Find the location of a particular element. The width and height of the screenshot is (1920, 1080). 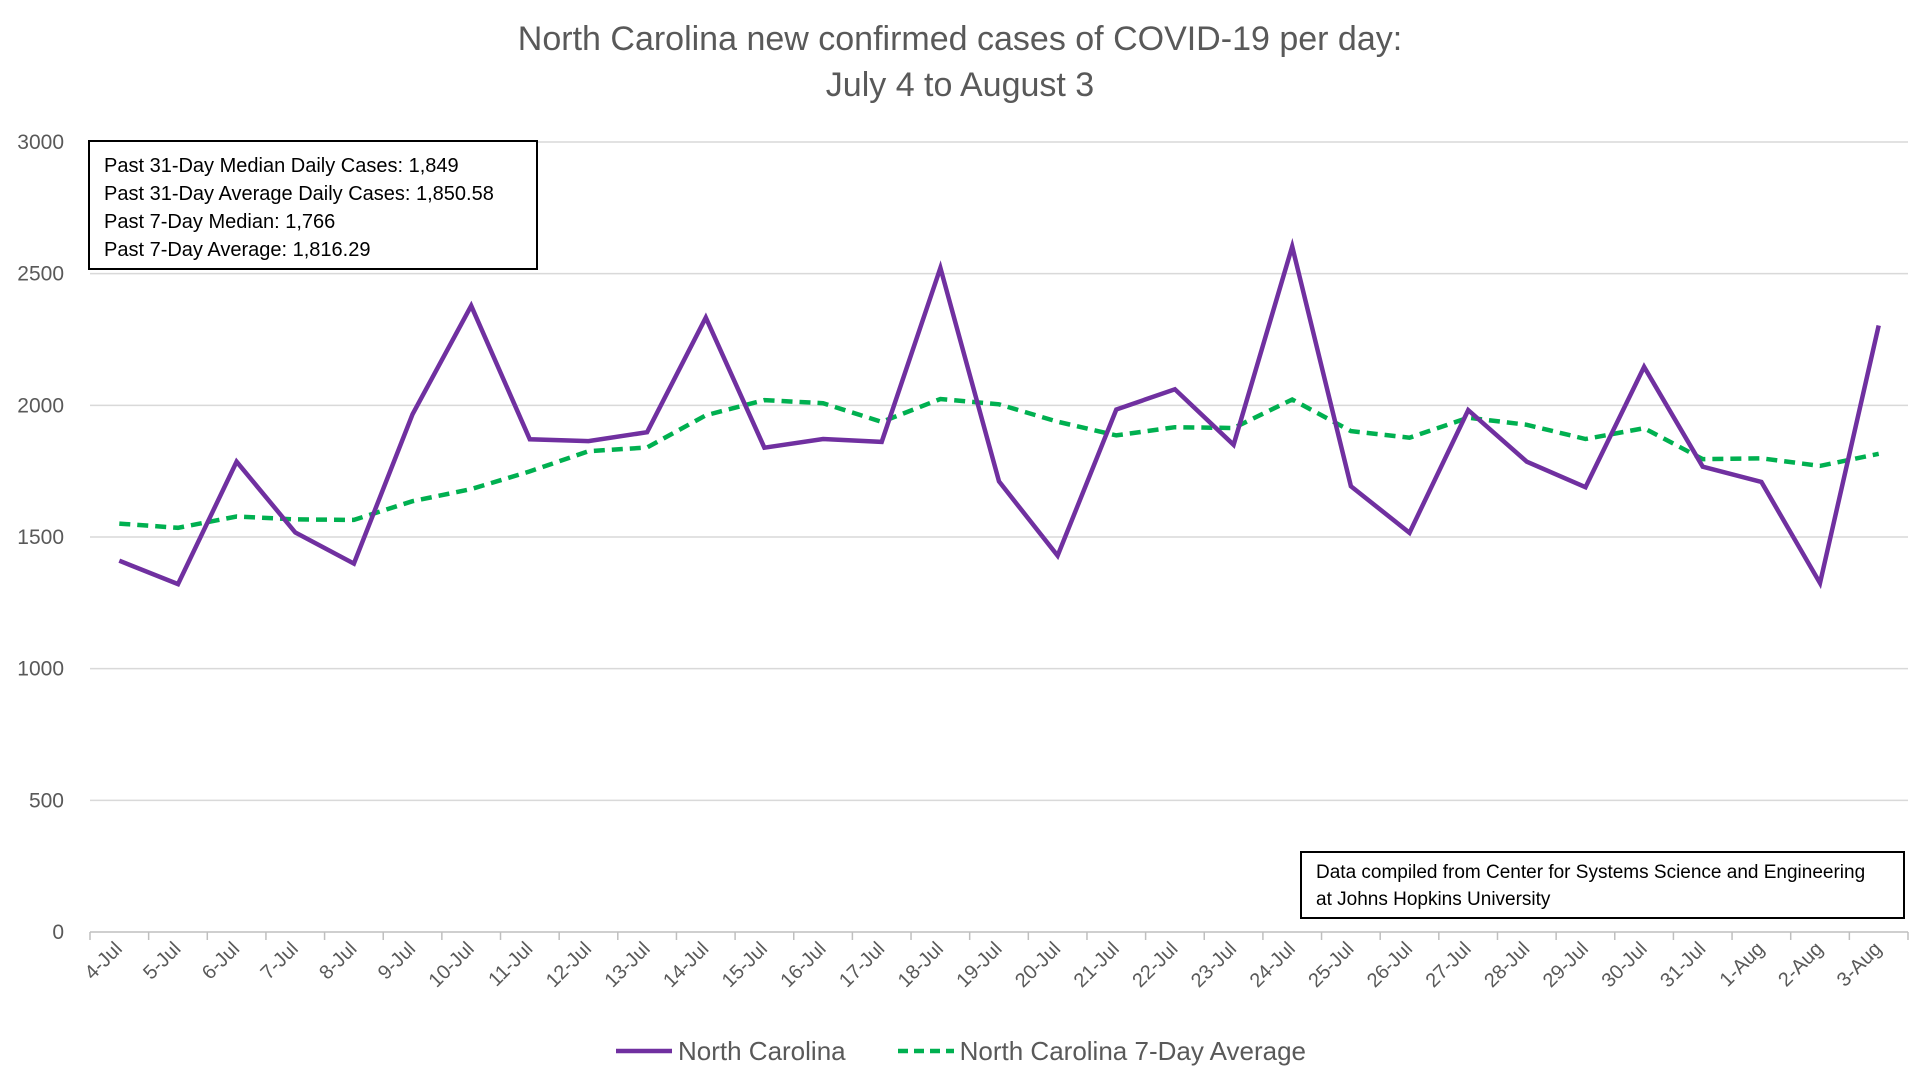

x-tick-label: 23-Jul is located at coordinates (1214, 965).